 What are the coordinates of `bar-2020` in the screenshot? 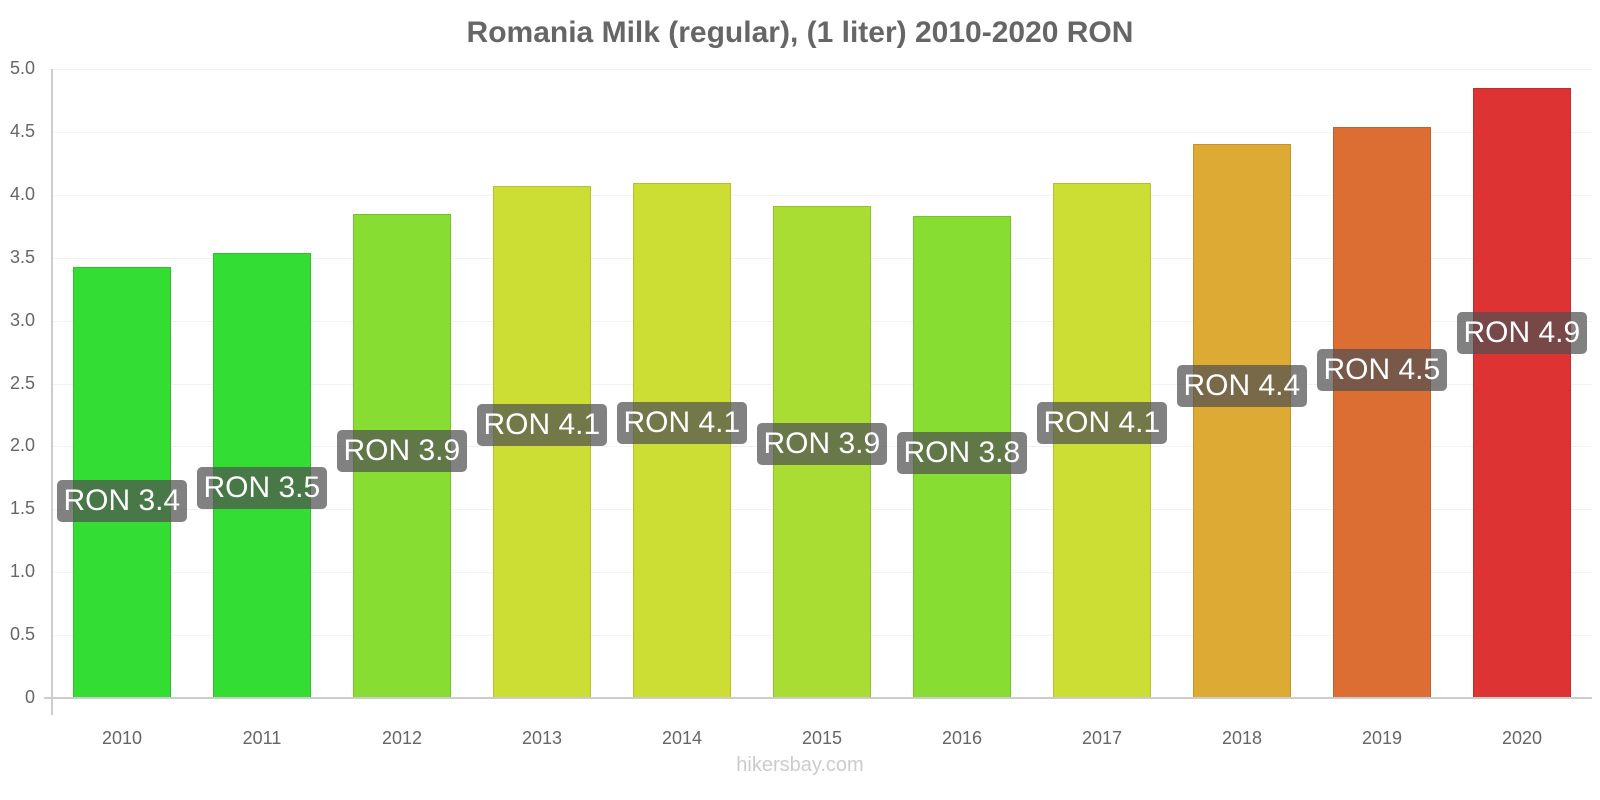 It's located at (1522, 392).